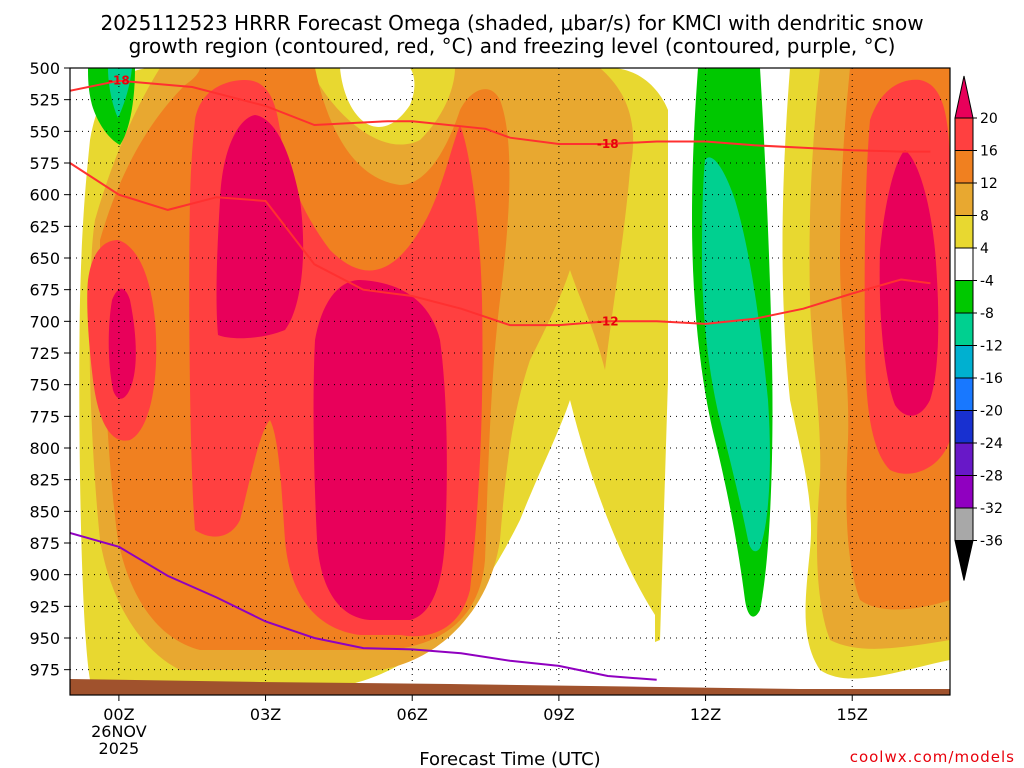  What do you see at coordinates (44, 163) in the screenshot?
I see `y-tick-label-575: 575` at bounding box center [44, 163].